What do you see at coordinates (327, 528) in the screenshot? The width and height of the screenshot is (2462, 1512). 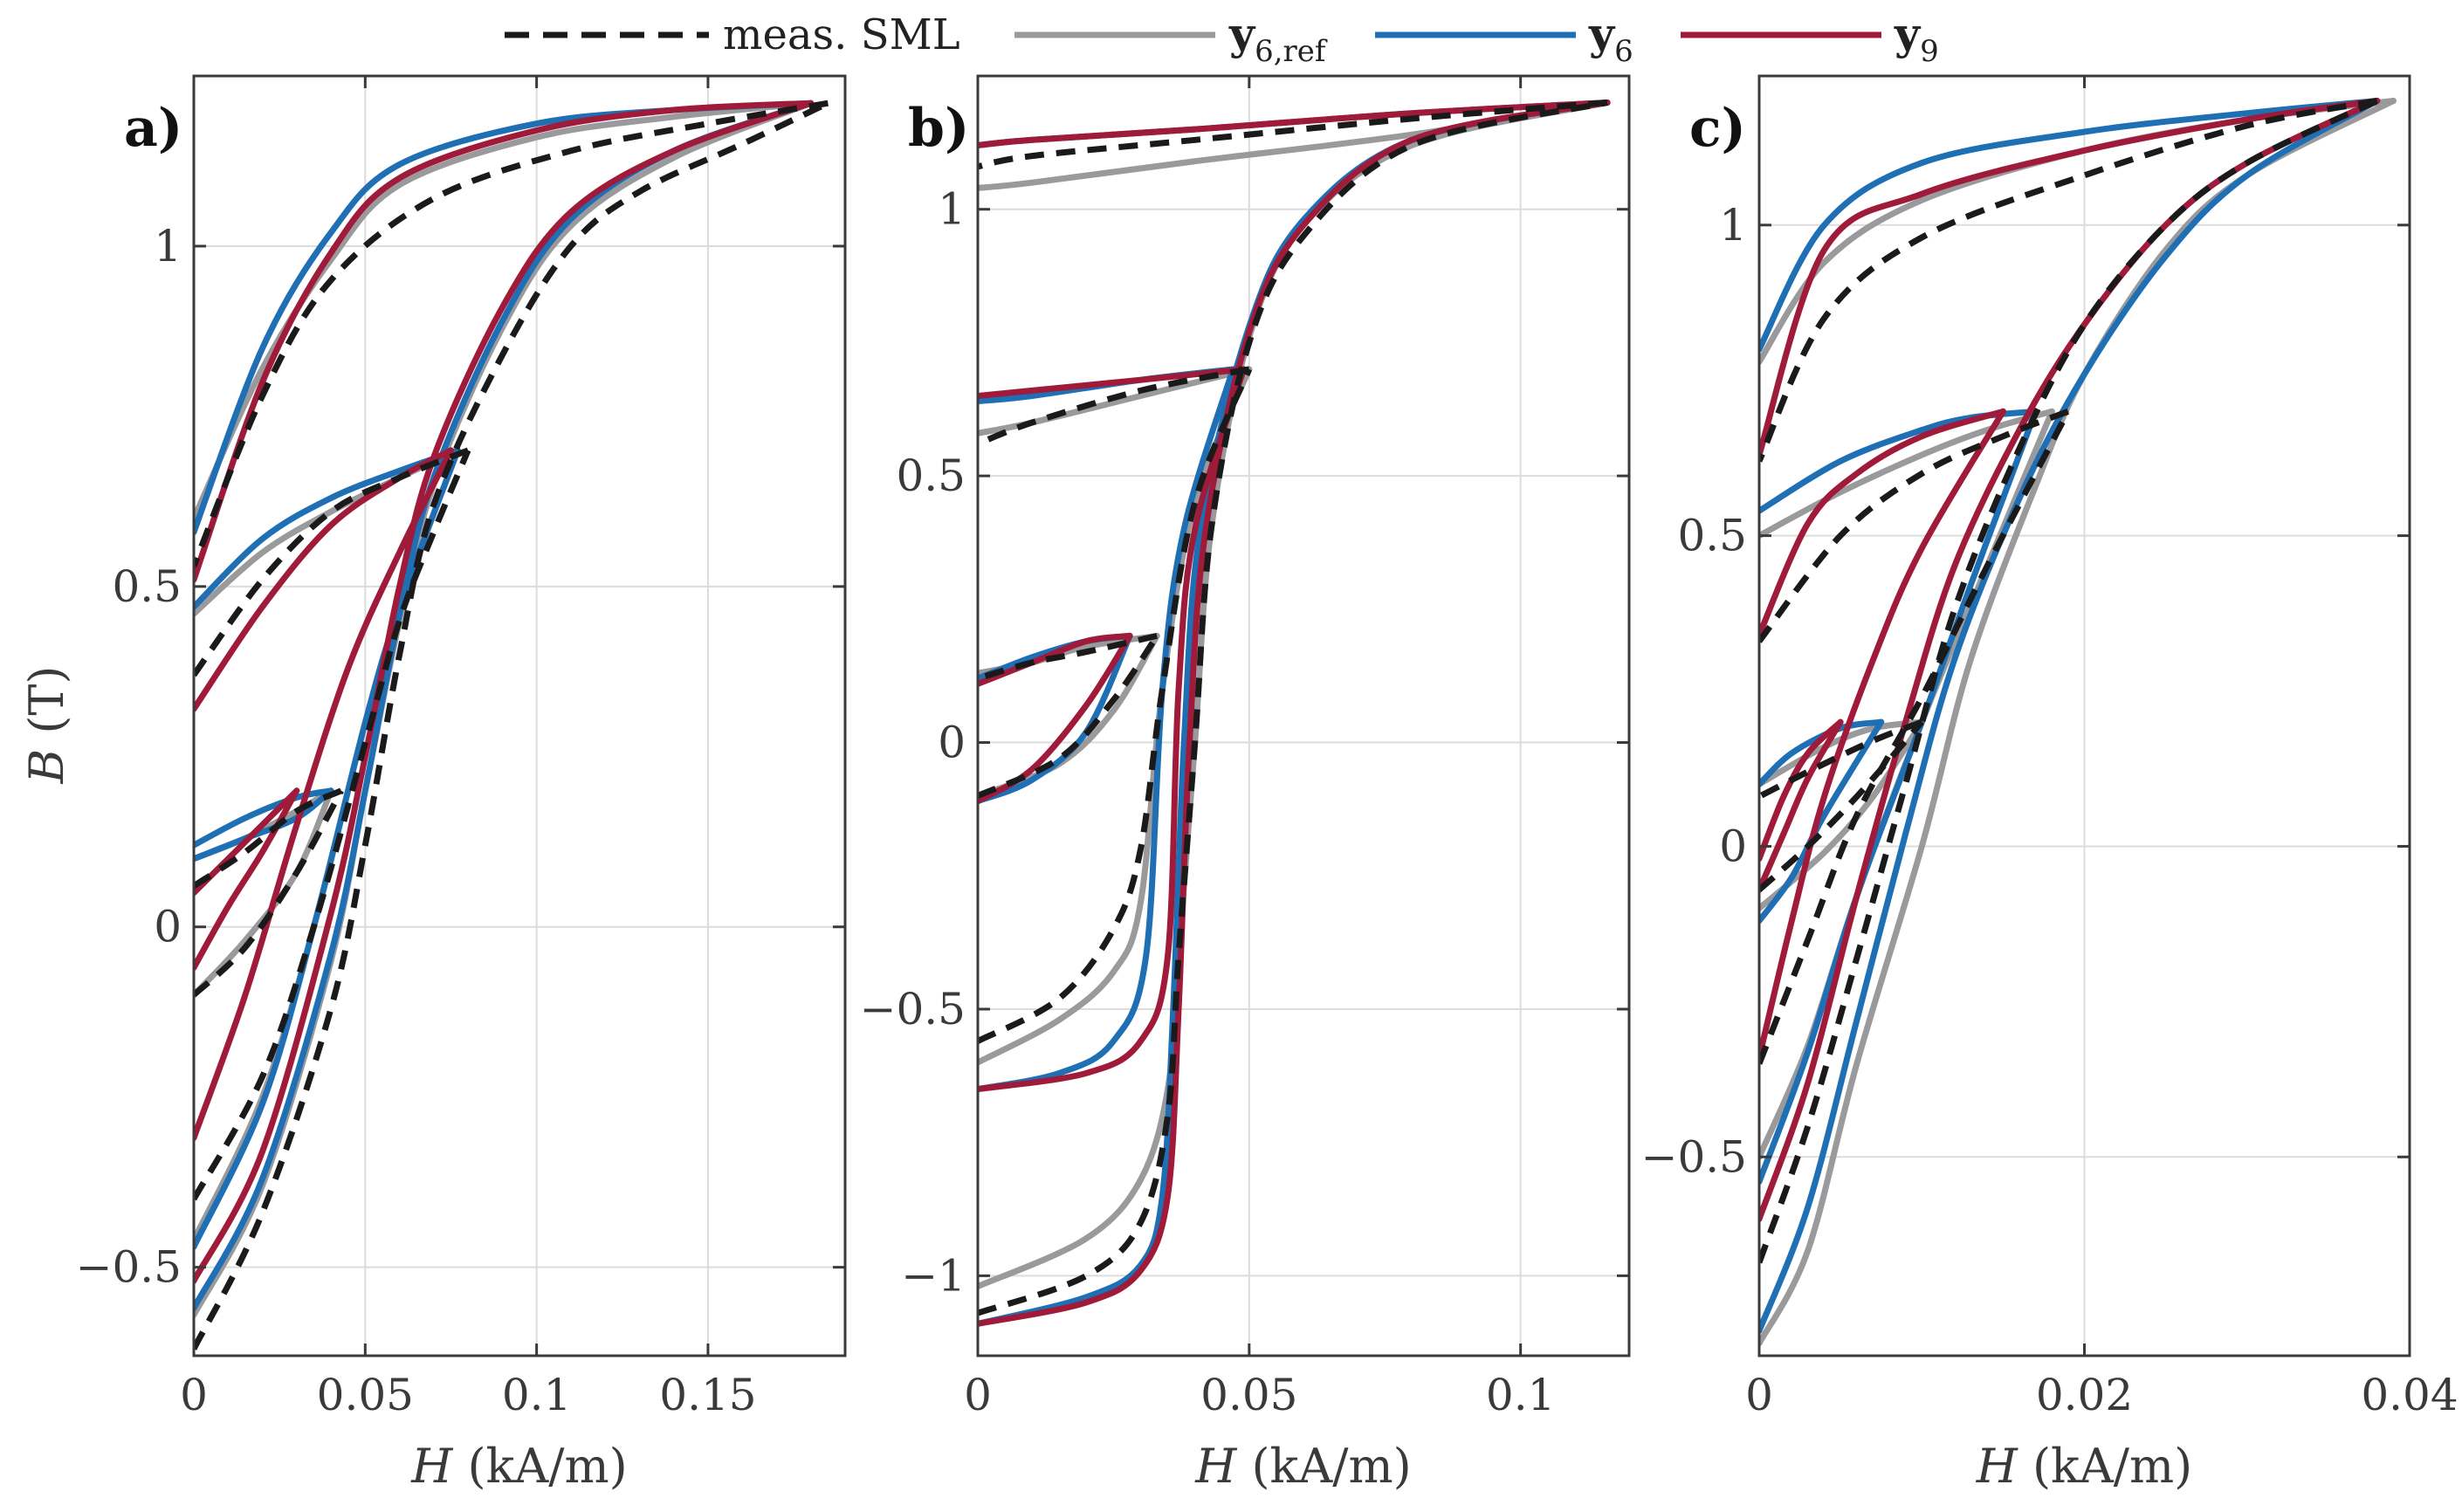 I see `series-line-y6-loop2-down` at bounding box center [327, 528].